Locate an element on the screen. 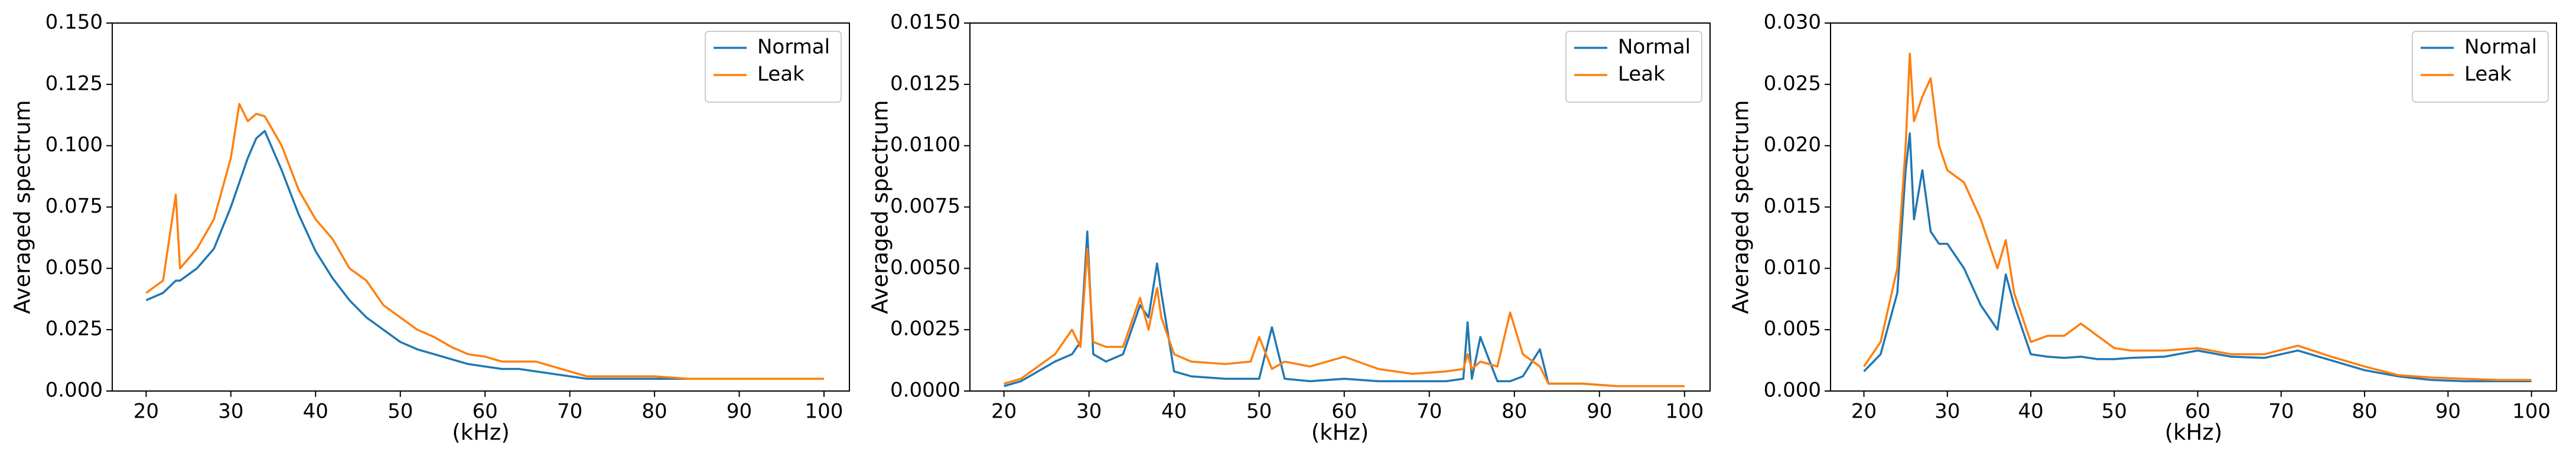 This screenshot has height=456, width=2576. y-tick-label: 0.150 is located at coordinates (74, 22).